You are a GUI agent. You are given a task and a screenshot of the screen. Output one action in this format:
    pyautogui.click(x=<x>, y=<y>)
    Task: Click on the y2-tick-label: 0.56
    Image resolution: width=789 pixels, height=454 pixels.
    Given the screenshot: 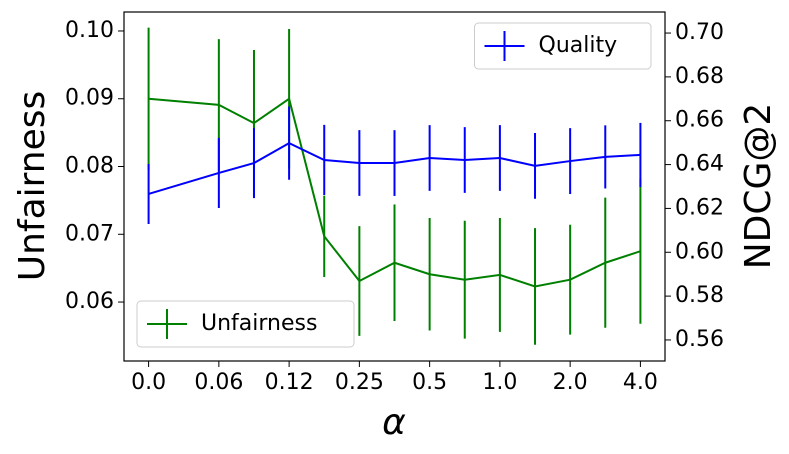 What is the action you would take?
    pyautogui.click(x=699, y=339)
    